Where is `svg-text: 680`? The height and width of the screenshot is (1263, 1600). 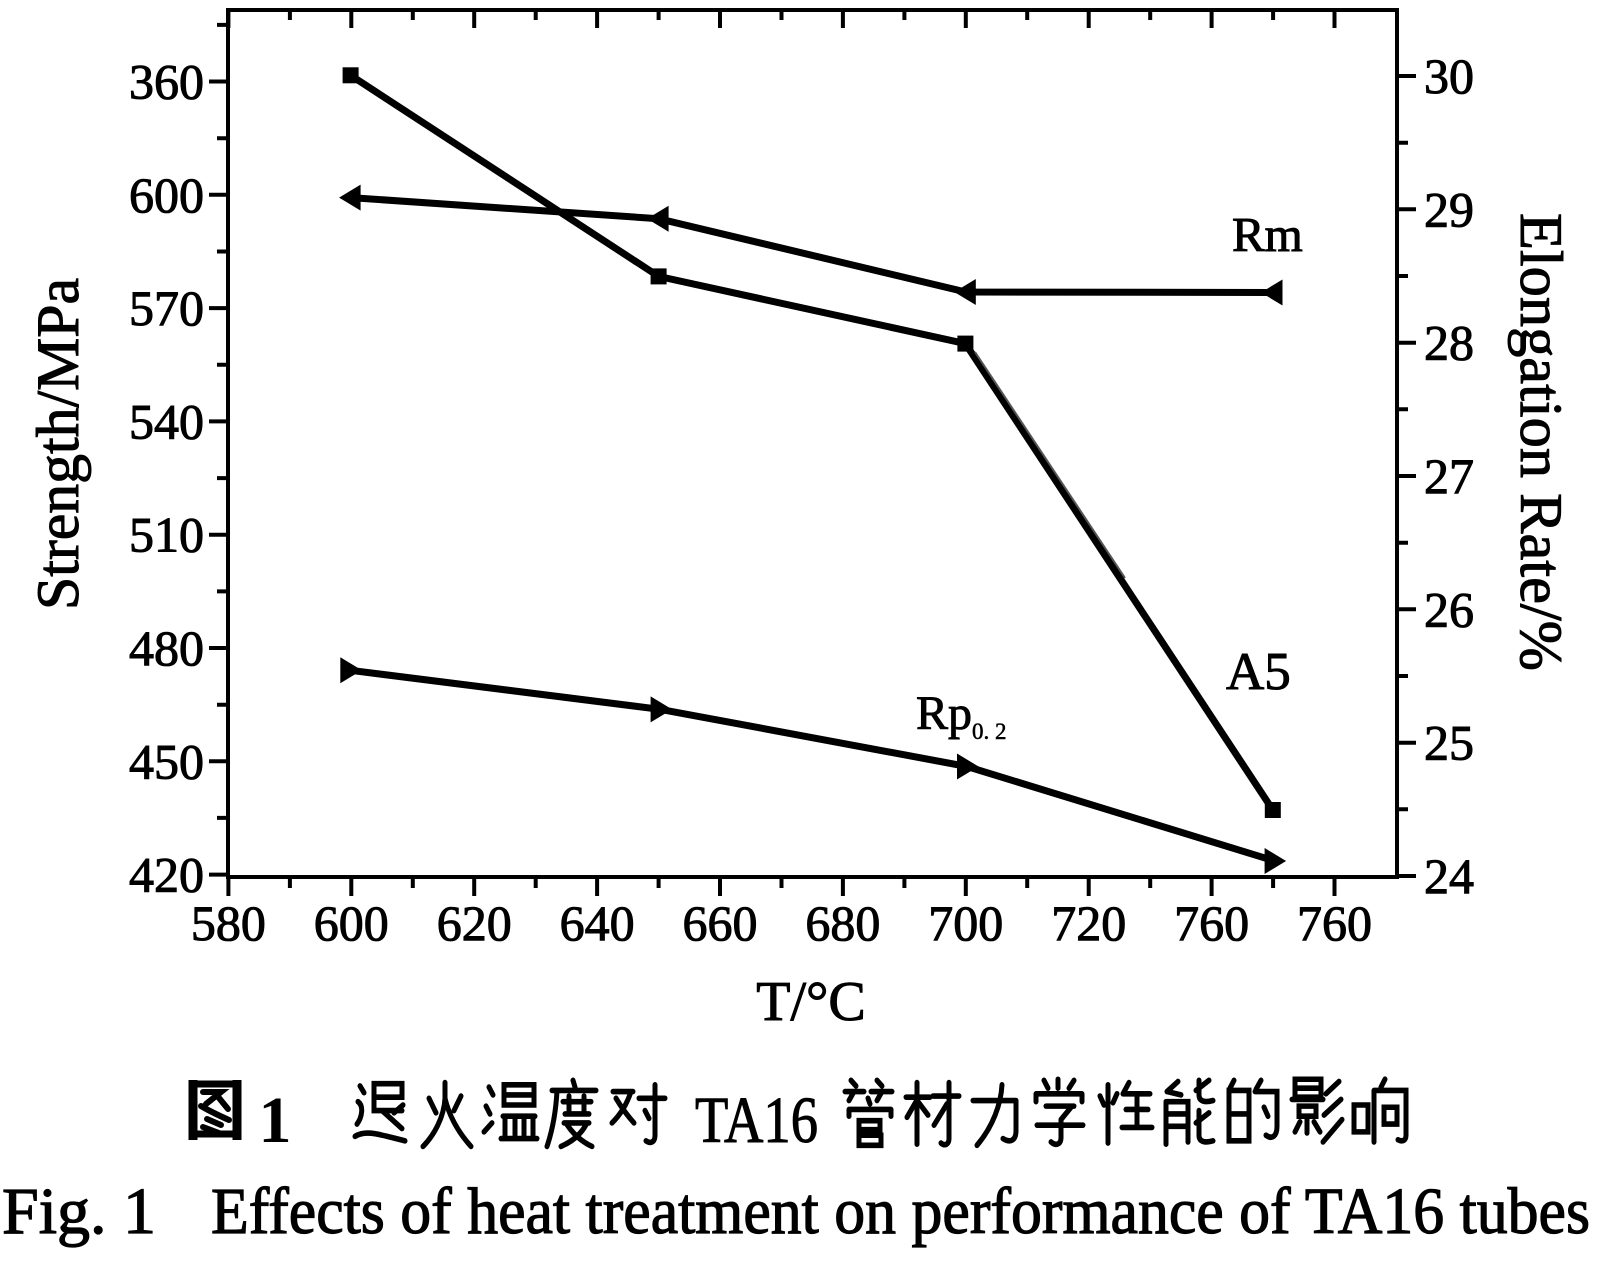
svg-text: 680 is located at coordinates (842, 923).